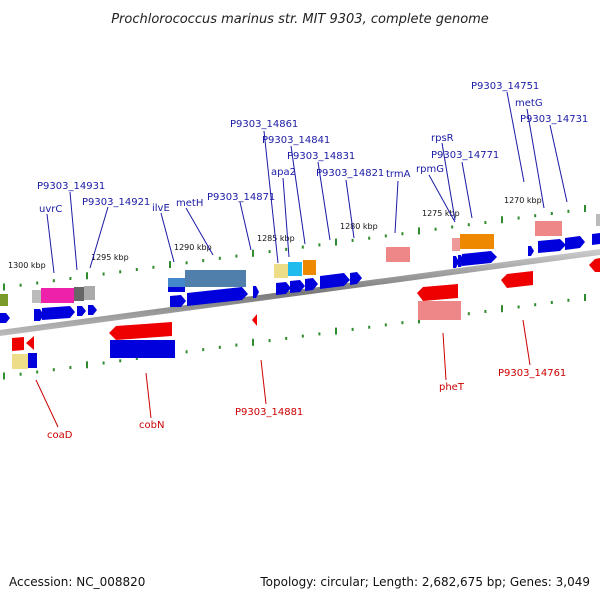  I want to click on kbp-label: 1295 kbp, so click(110, 257).